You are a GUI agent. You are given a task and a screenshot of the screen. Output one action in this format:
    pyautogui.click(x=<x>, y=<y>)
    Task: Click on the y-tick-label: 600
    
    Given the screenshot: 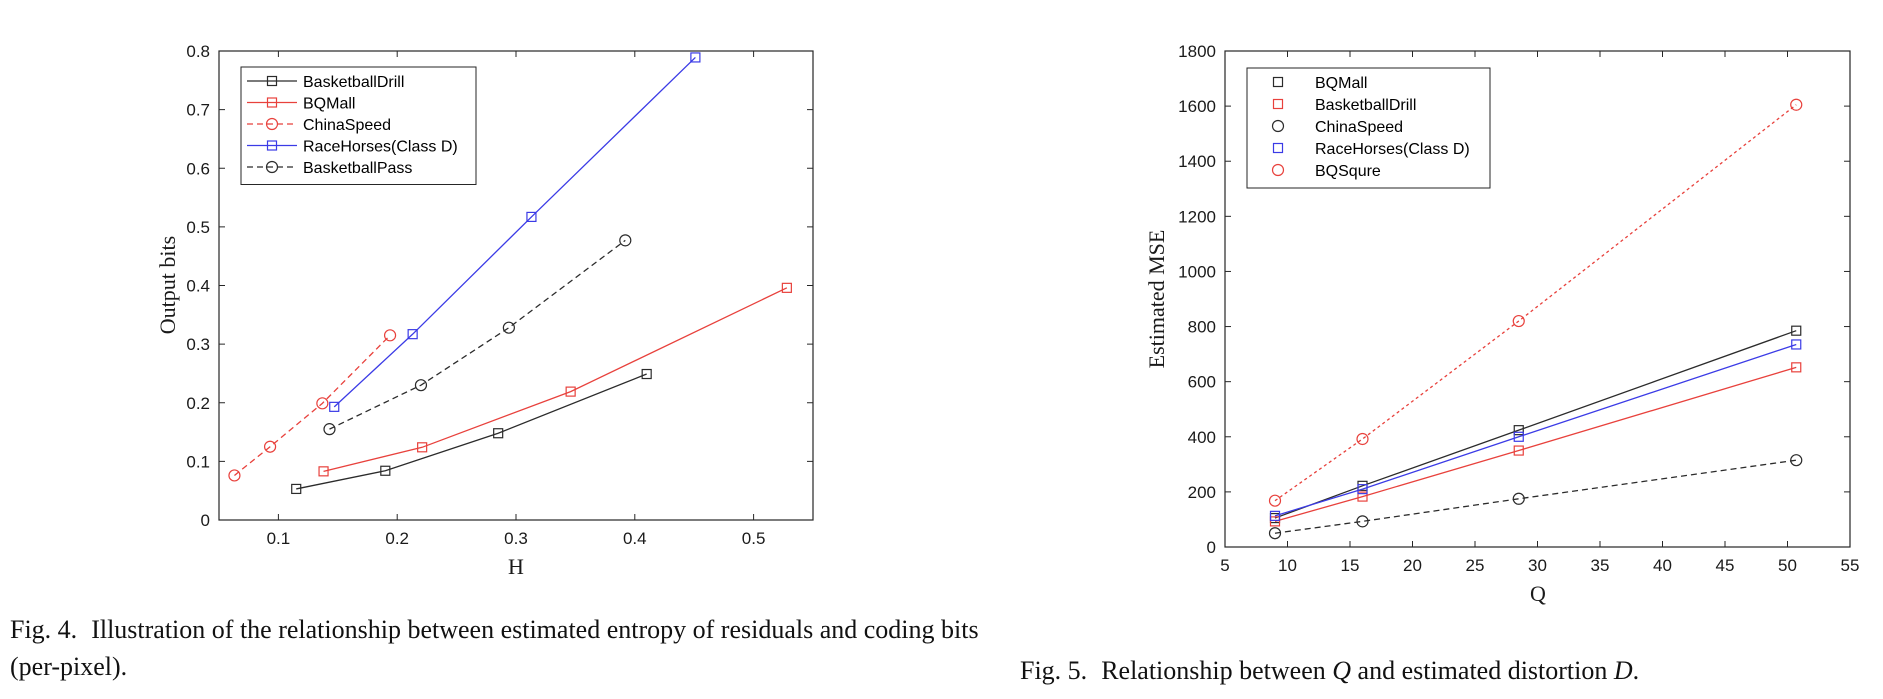 What is the action you would take?
    pyautogui.click(x=1202, y=382)
    